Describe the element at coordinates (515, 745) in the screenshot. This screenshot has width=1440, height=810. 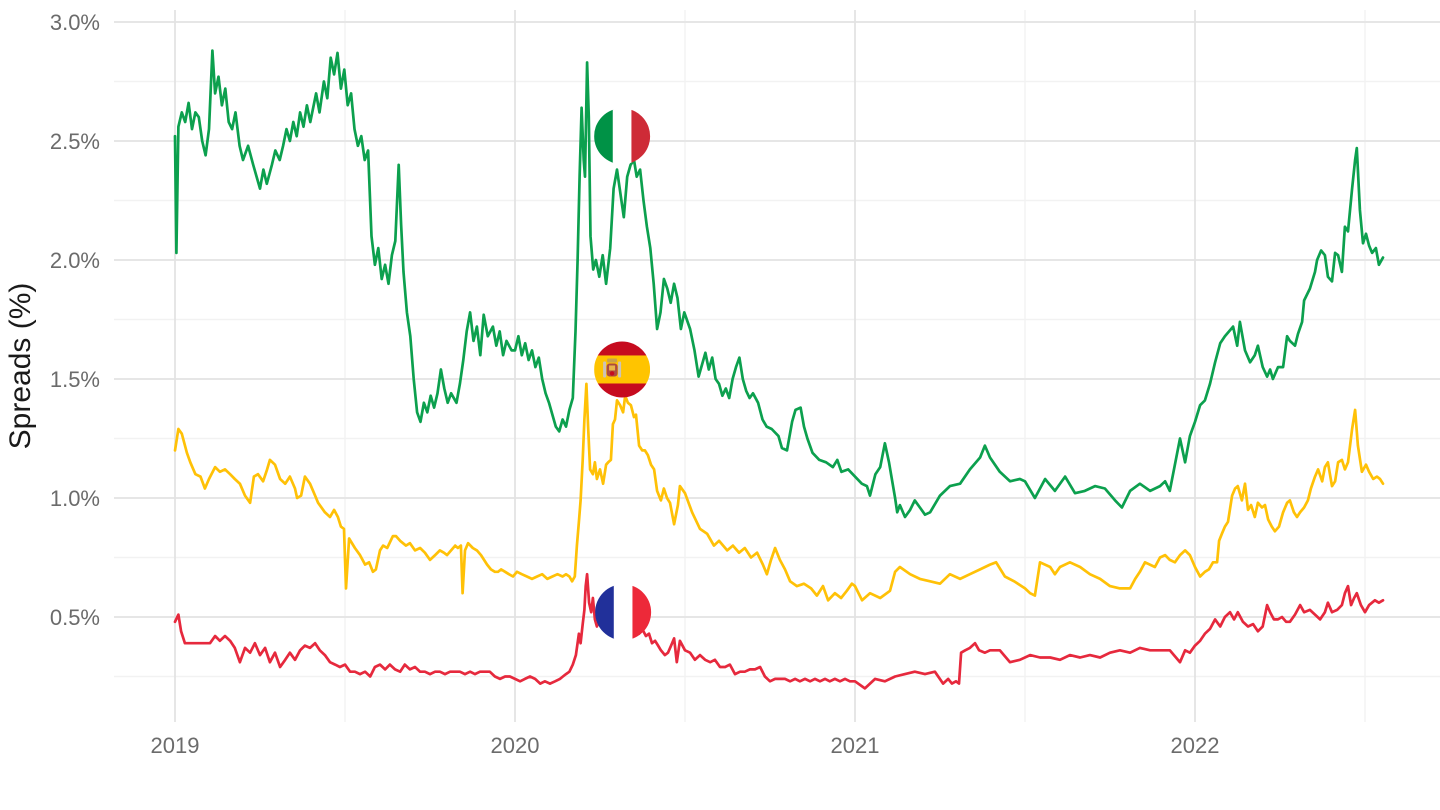
I see `x-tick-label: 2020` at that location.